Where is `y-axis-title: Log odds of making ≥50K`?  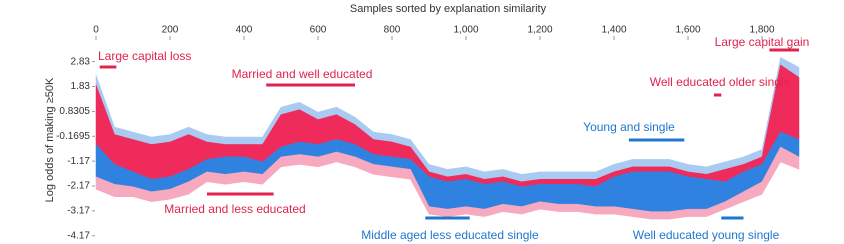 y-axis-title: Log odds of making ≥50K is located at coordinates (50, 139).